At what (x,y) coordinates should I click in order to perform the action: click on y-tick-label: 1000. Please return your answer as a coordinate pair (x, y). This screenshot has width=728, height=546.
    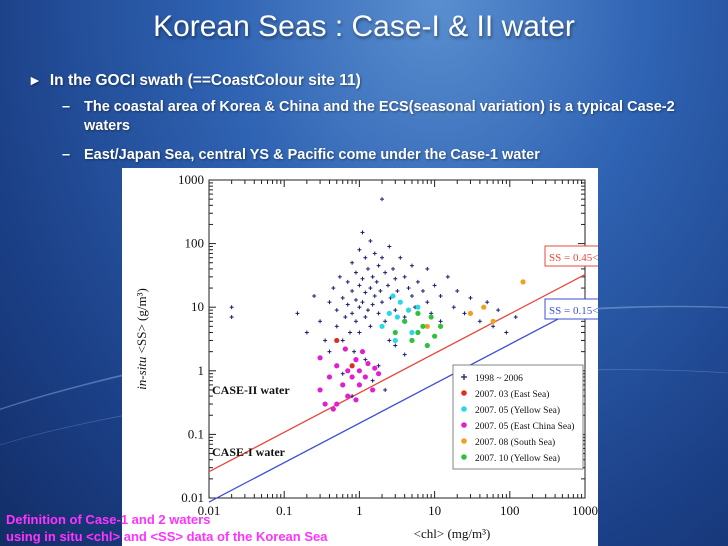
    Looking at the image, I should click on (191, 179).